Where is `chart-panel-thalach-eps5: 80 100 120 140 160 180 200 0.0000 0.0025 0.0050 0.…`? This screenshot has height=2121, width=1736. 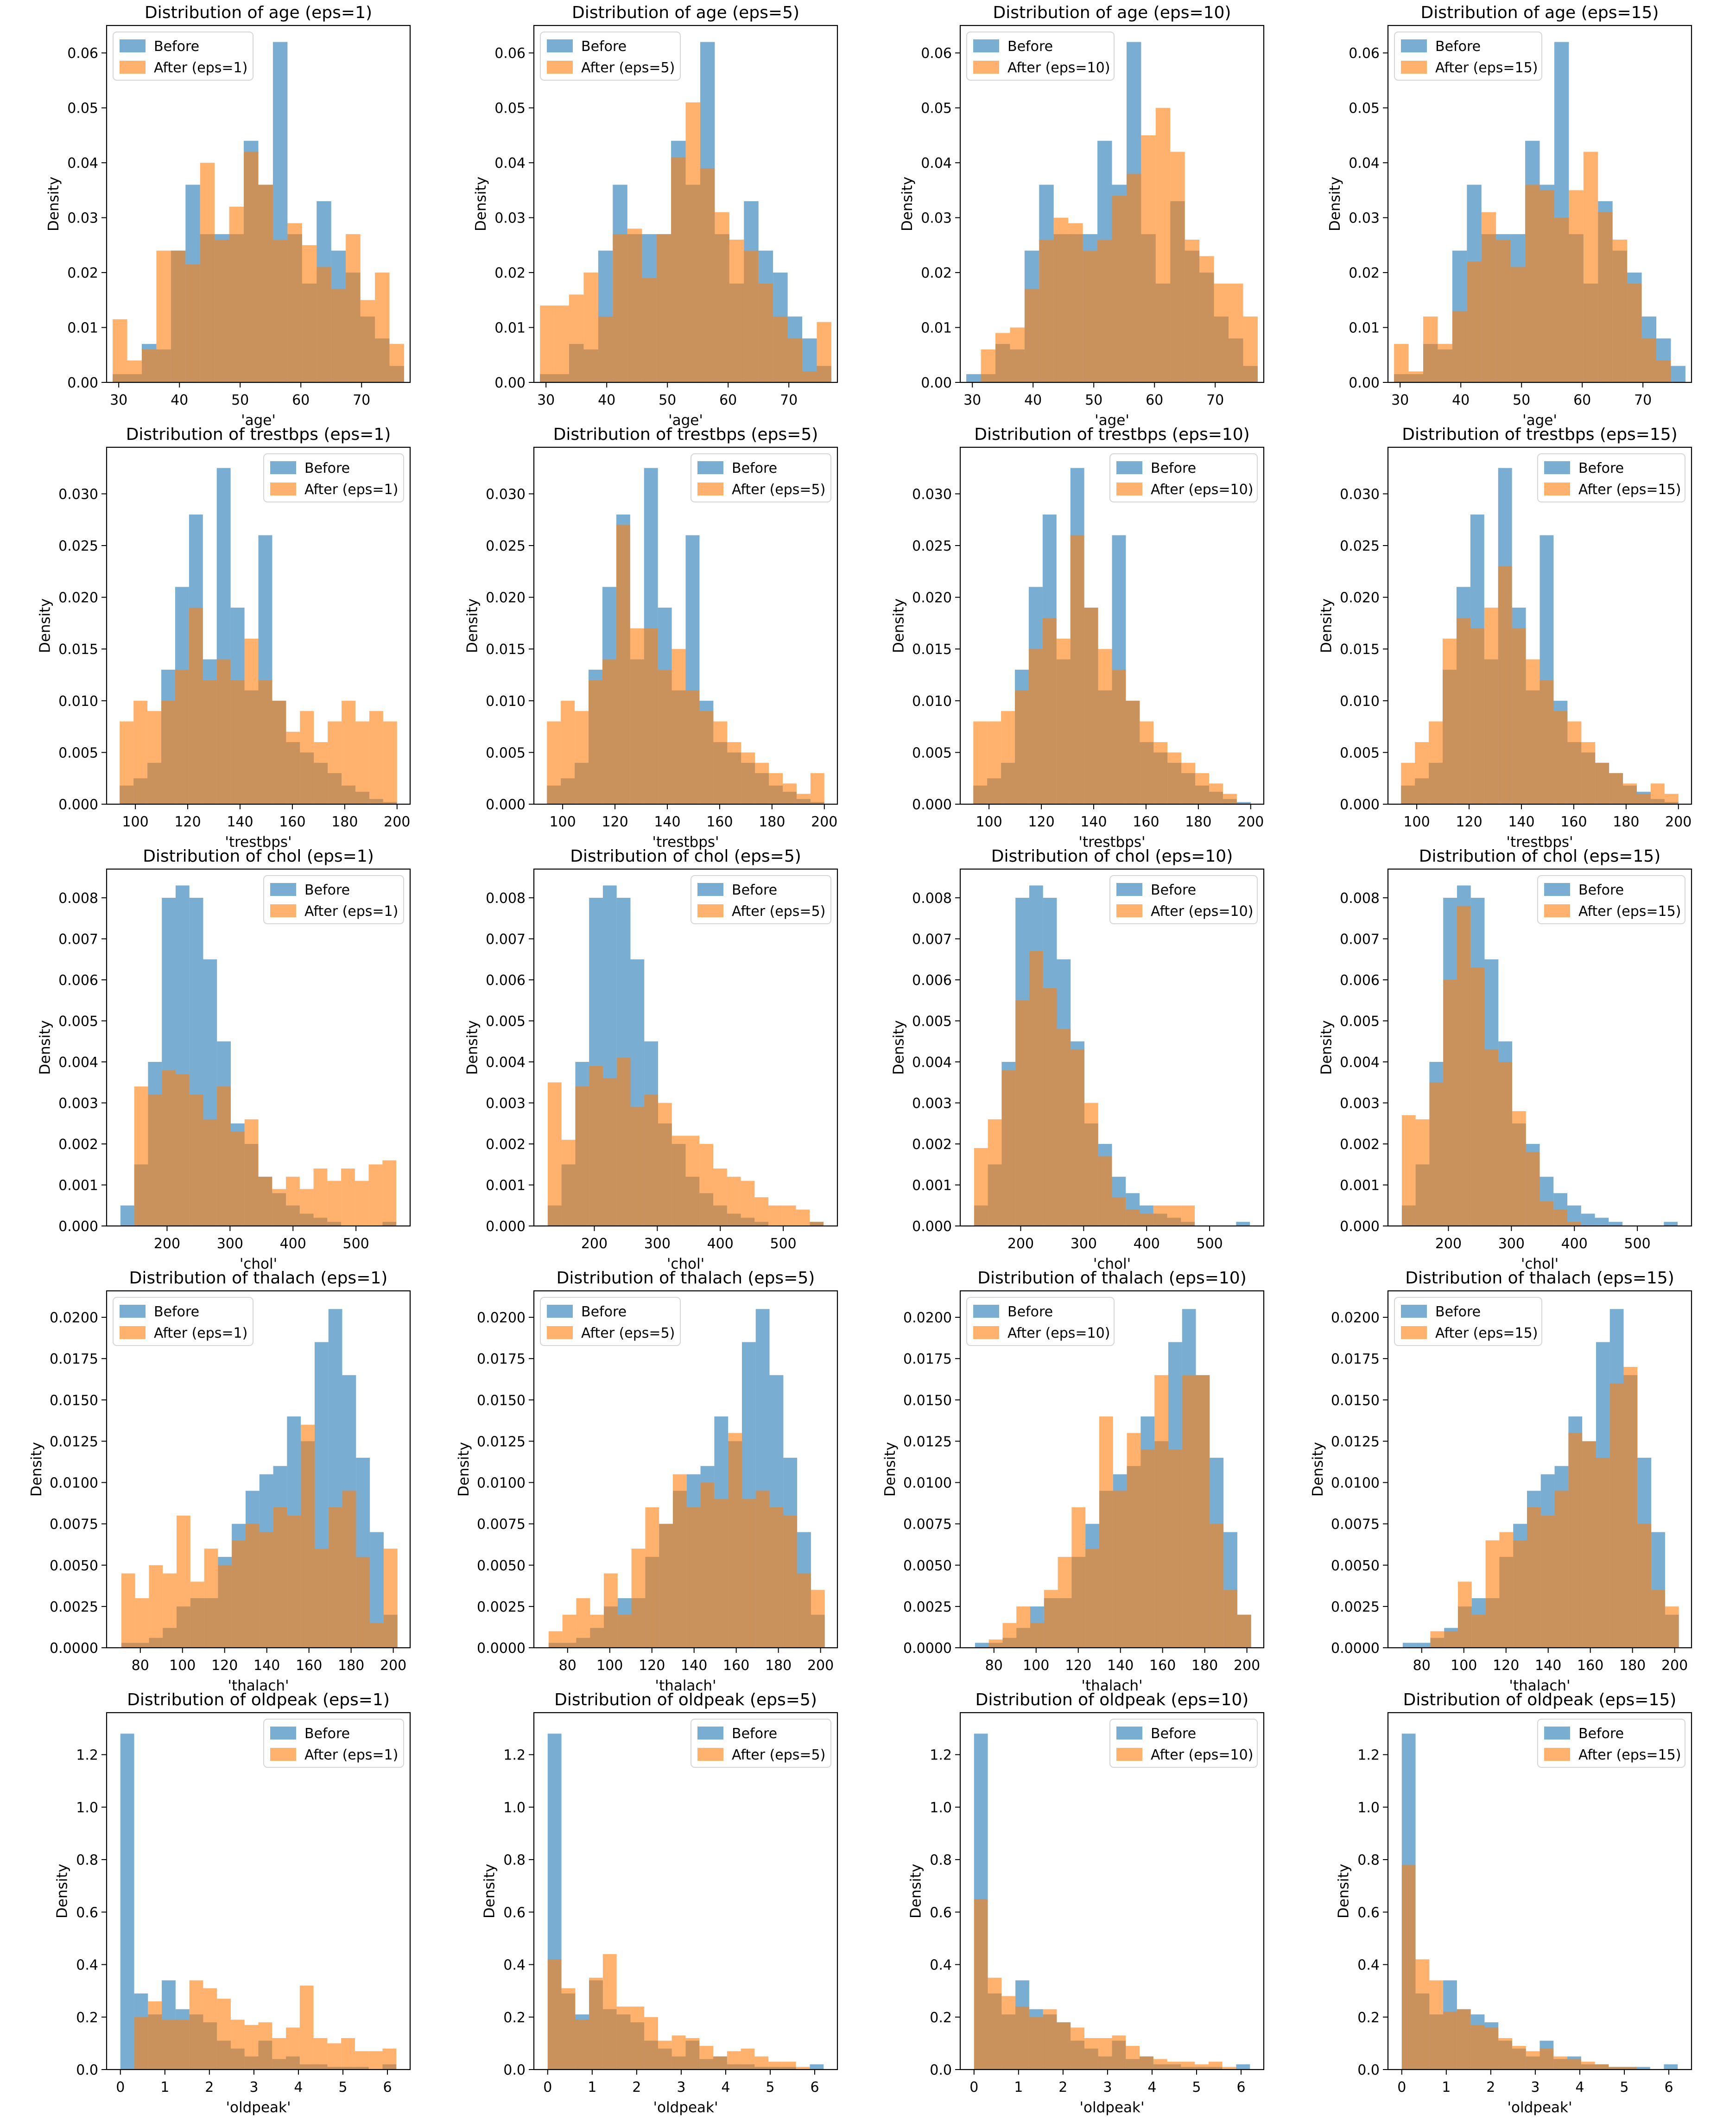 chart-panel-thalach-eps5: 80 100 120 140 160 180 200 0.0000 0.0025 0.0050 0.… is located at coordinates (647, 1481).